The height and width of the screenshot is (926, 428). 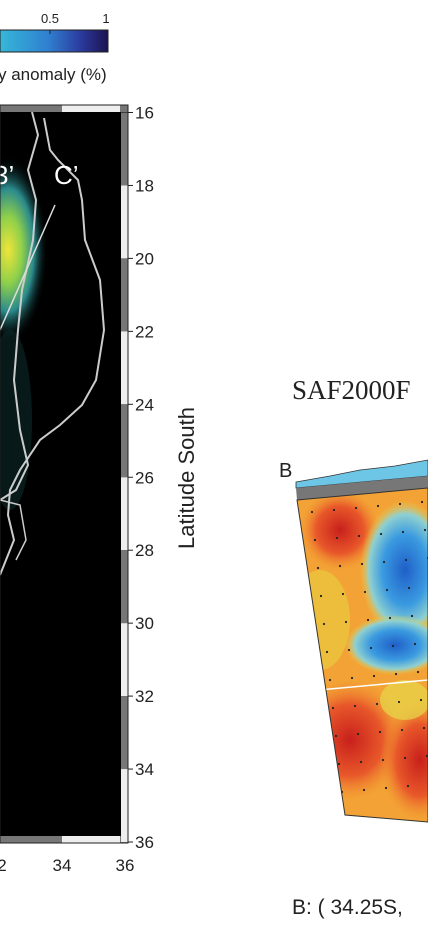 What do you see at coordinates (186, 478) in the screenshot?
I see `axis-label: Latitude South` at bounding box center [186, 478].